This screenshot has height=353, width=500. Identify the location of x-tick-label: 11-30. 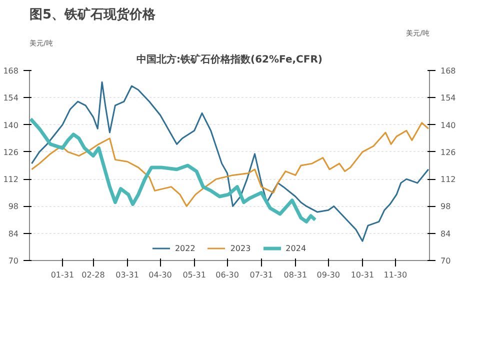
(396, 275).